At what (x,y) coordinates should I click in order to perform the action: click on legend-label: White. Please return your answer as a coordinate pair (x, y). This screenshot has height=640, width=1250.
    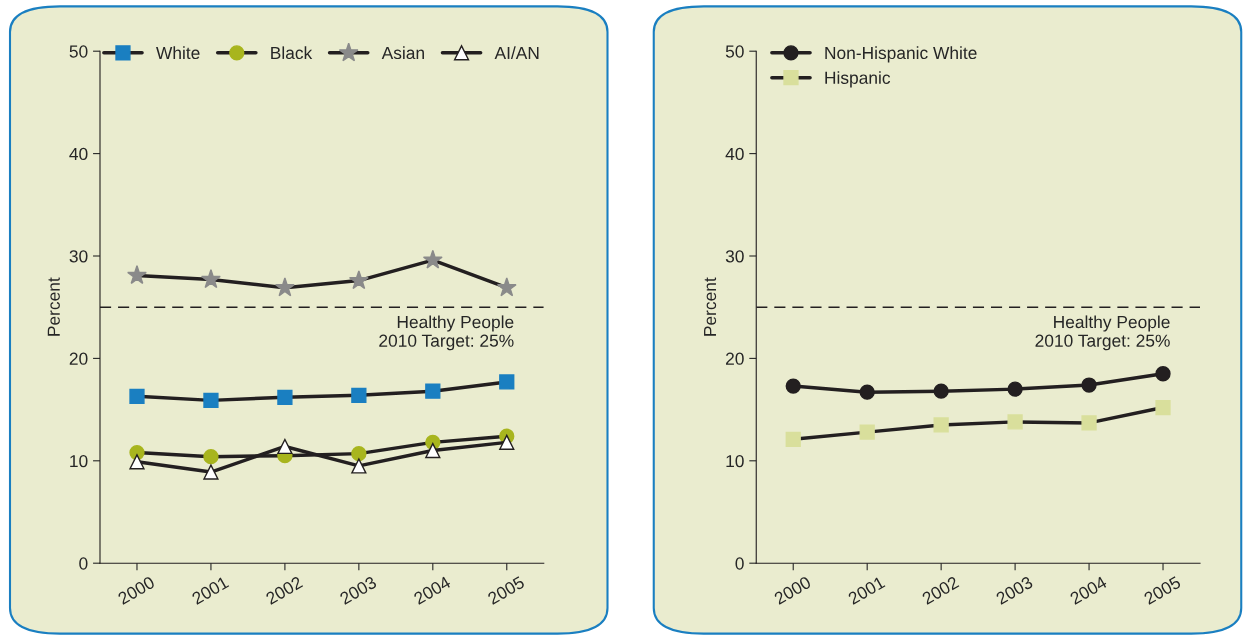
    Looking at the image, I should click on (178, 53).